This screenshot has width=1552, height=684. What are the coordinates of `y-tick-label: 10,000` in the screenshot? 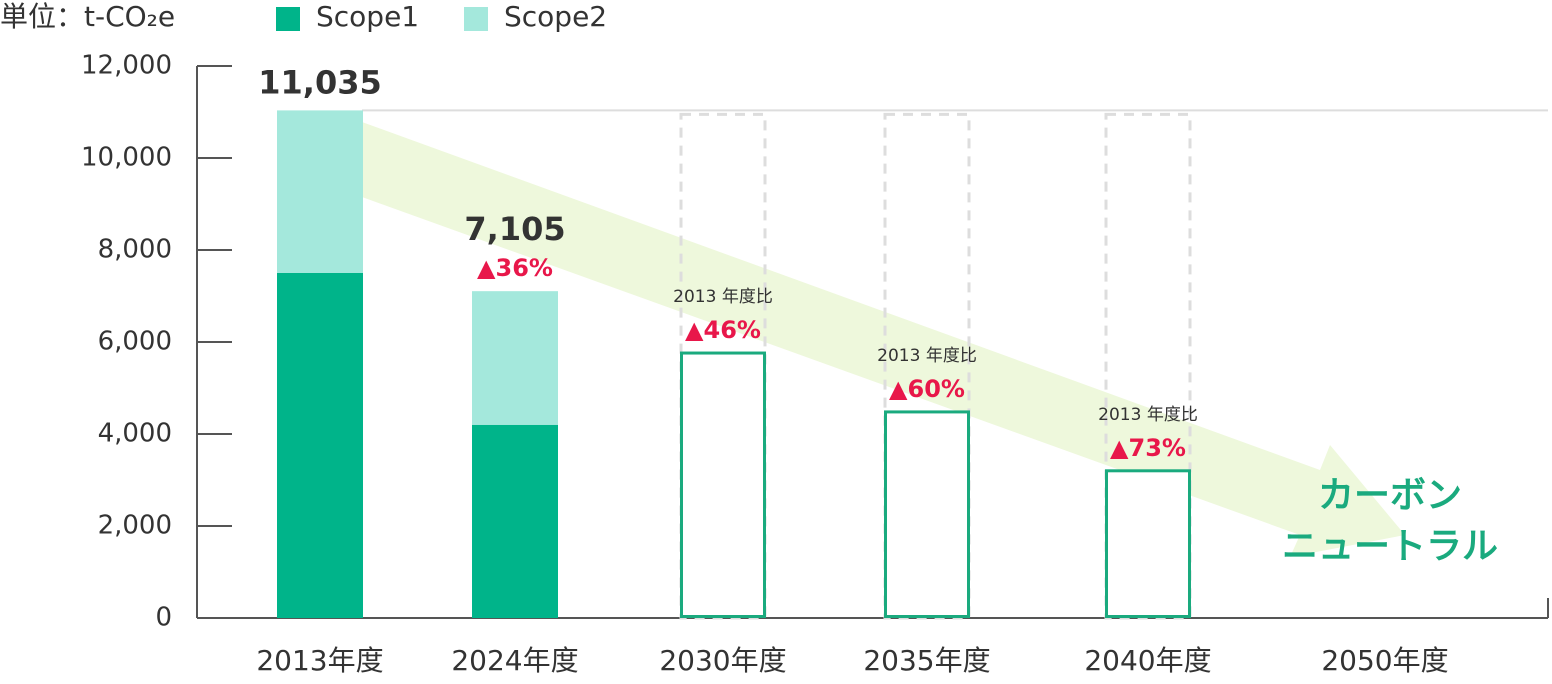 It's located at (126, 158).